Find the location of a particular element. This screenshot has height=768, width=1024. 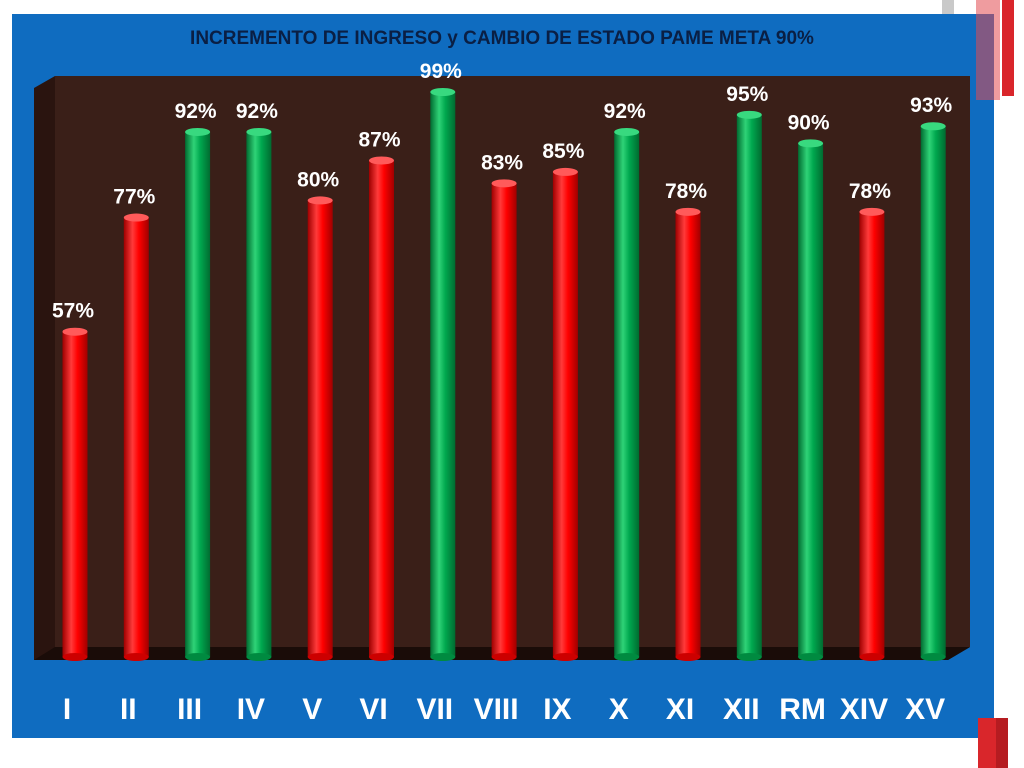

x-tick-label: VII is located at coordinates (434, 709).